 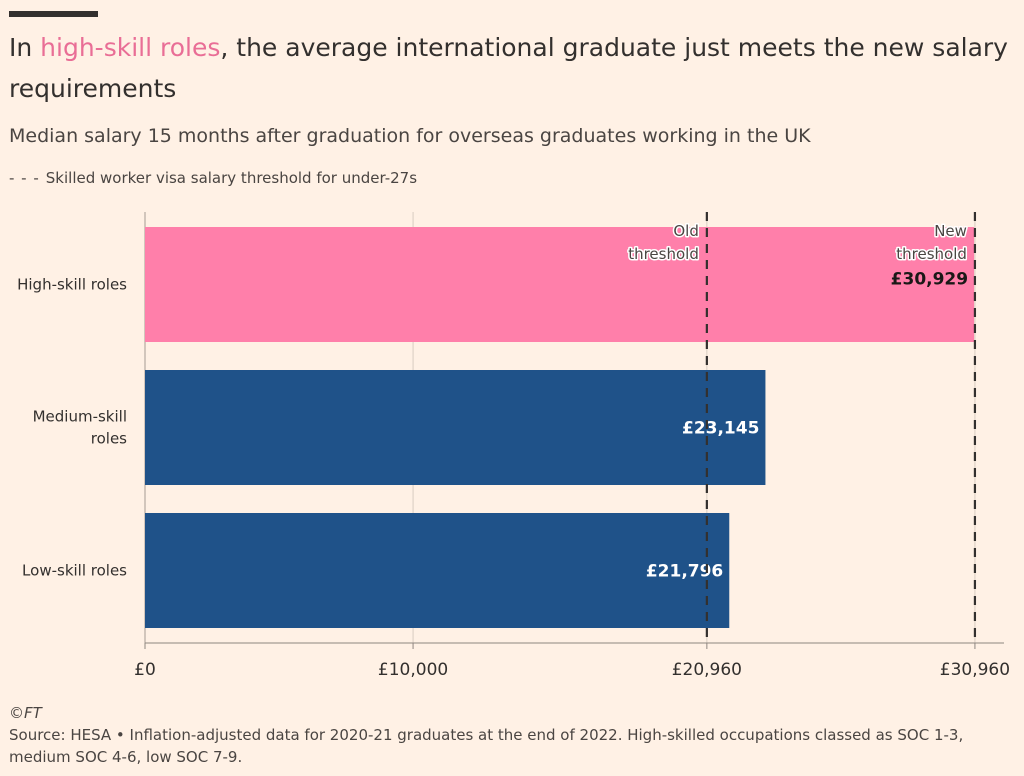 I want to click on value-label: £23,145, so click(x=720, y=429).